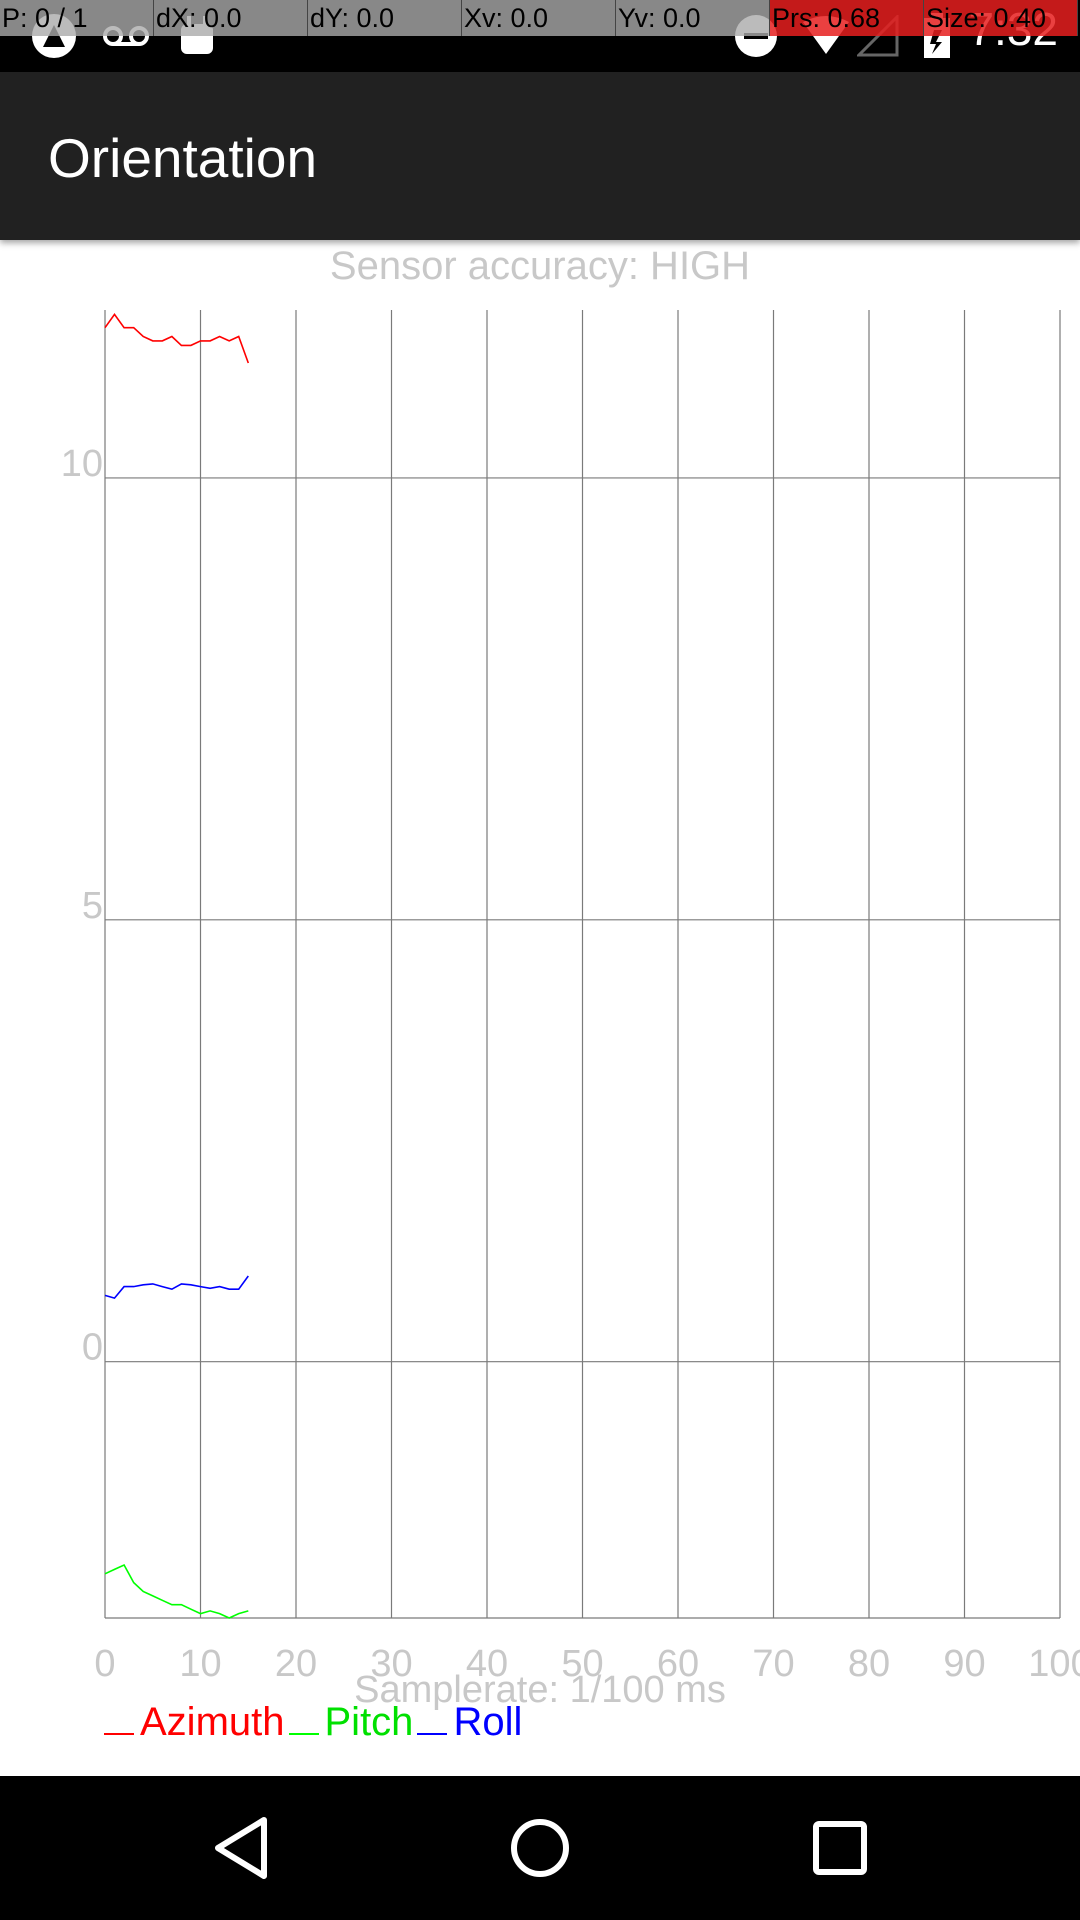 Image resolution: width=1080 pixels, height=1920 pixels. What do you see at coordinates (200, 1664) in the screenshot?
I see `x-tick-label: 10` at bounding box center [200, 1664].